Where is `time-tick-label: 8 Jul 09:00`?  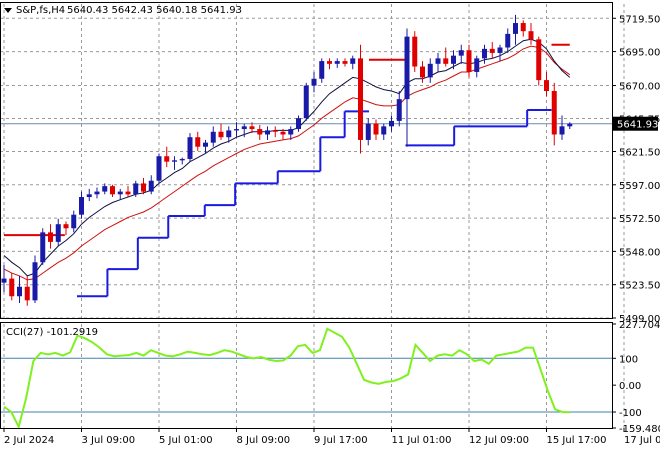
time-tick-label: 8 Jul 09:00 is located at coordinates (264, 440).